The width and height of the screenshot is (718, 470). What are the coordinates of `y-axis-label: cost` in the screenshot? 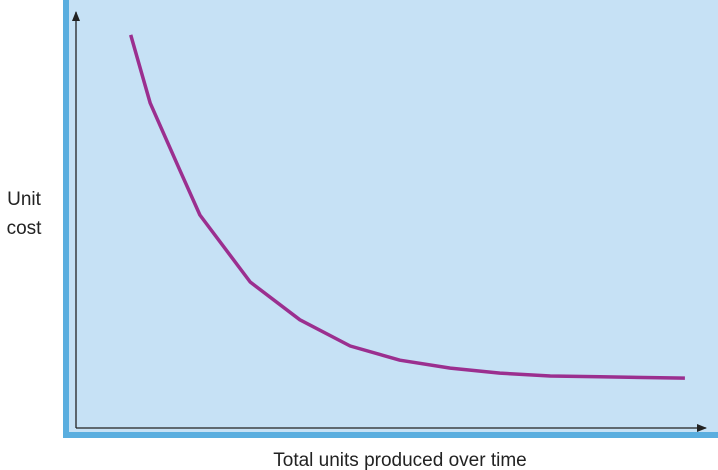 It's located at (25, 228).